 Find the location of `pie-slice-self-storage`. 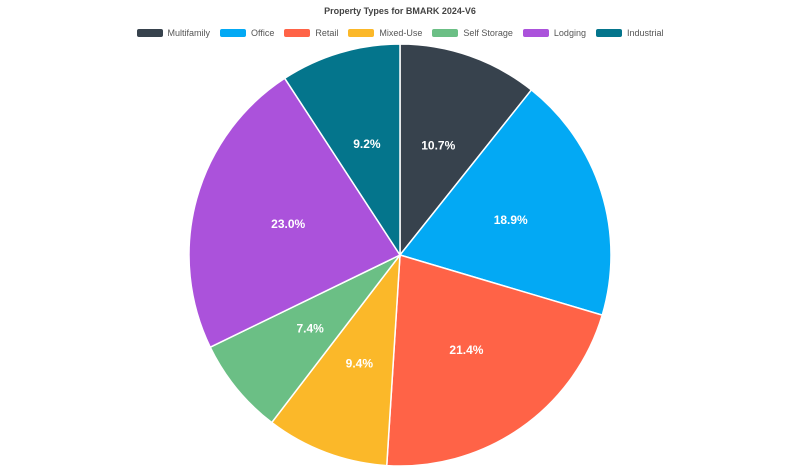

pie-slice-self-storage is located at coordinates (305, 339).